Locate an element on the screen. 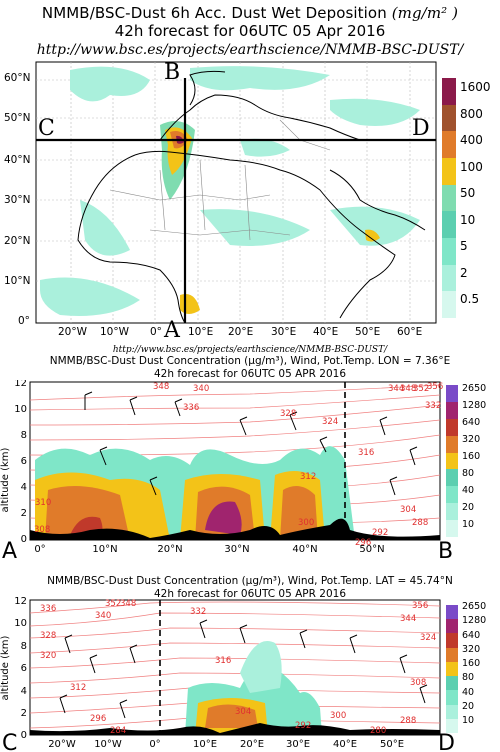 This screenshot has width=500, height=752. section1-colorbar is located at coordinates (452, 461).